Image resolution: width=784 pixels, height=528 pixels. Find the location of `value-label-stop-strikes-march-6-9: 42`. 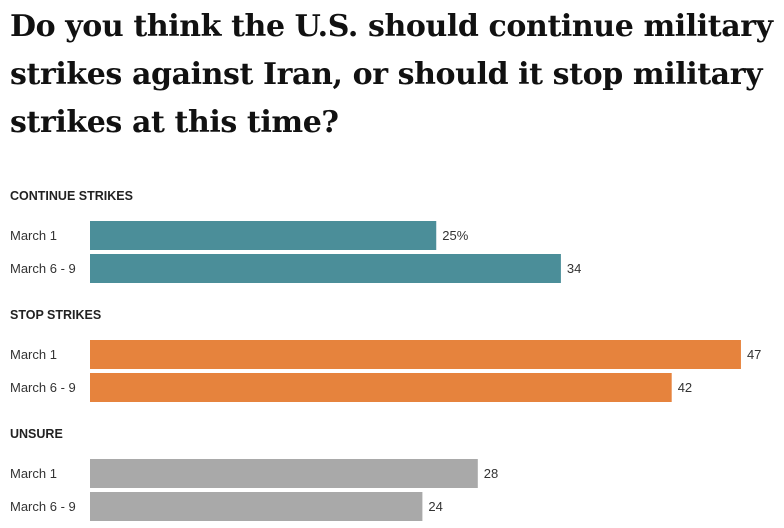

value-label-stop-strikes-march-6-9: 42 is located at coordinates (685, 387).